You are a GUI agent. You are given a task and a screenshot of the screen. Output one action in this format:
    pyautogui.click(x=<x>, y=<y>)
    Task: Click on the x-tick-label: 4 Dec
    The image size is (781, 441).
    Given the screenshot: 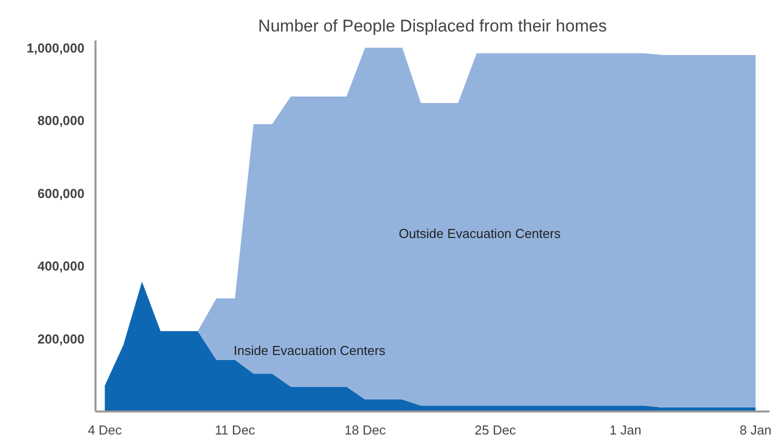 What is the action you would take?
    pyautogui.click(x=105, y=430)
    